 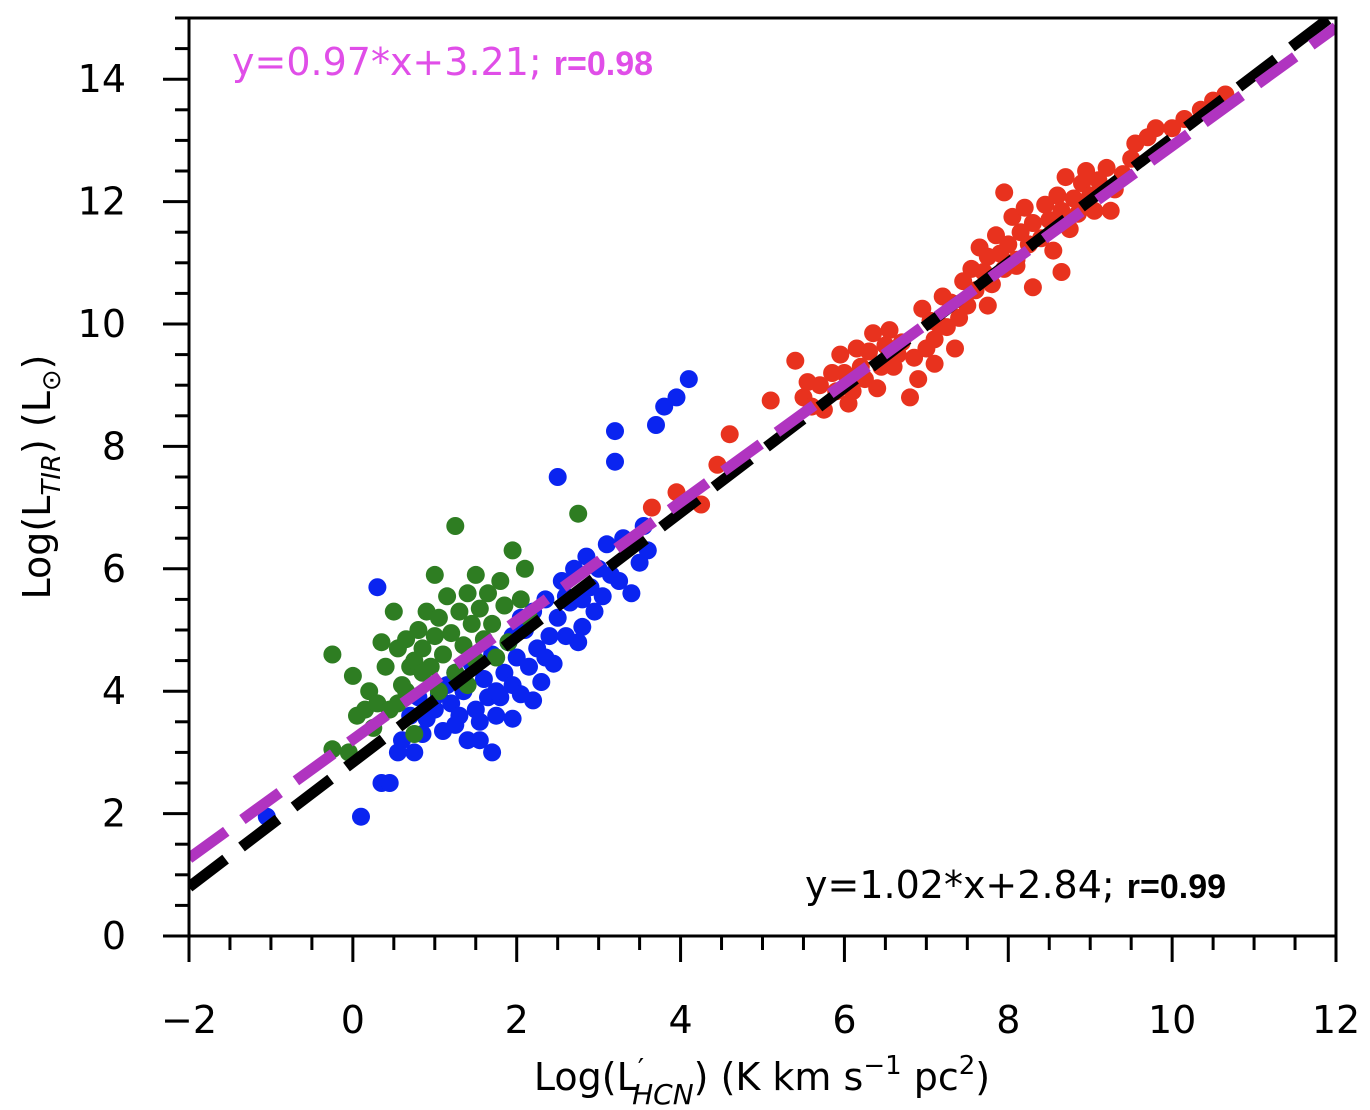 What do you see at coordinates (114, 936) in the screenshot?
I see `y-tick-label: 0` at bounding box center [114, 936].